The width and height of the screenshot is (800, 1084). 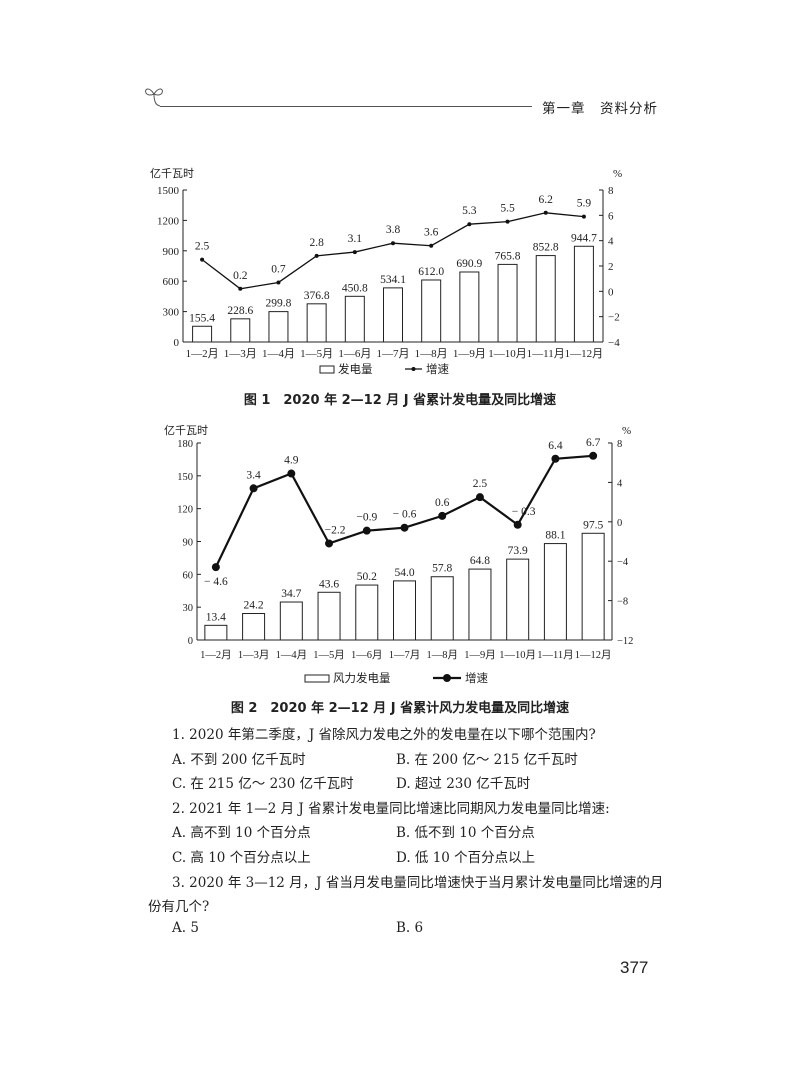 What do you see at coordinates (346, 106) in the screenshot?
I see `header-rule` at bounding box center [346, 106].